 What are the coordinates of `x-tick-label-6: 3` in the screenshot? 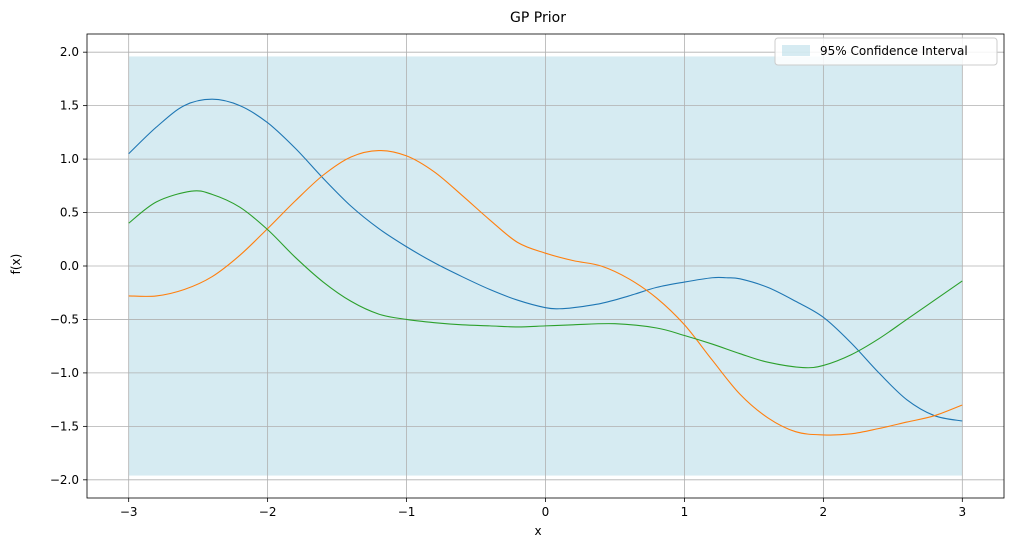 It's located at (962, 512).